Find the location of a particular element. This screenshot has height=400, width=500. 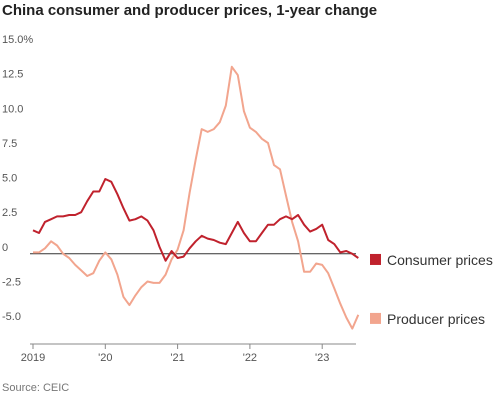

x-tick-label: '21 is located at coordinates (177, 358).